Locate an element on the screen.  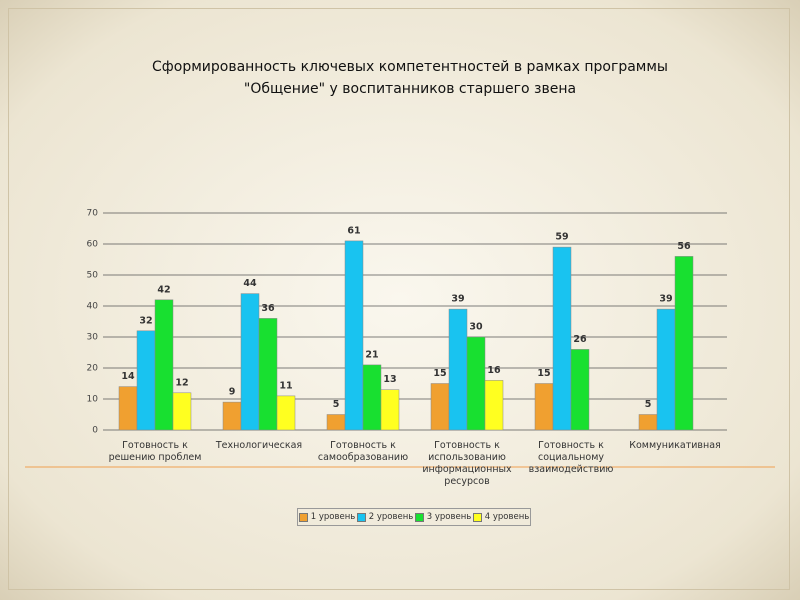
legend-item: 1 уровень is located at coordinates (327, 517).